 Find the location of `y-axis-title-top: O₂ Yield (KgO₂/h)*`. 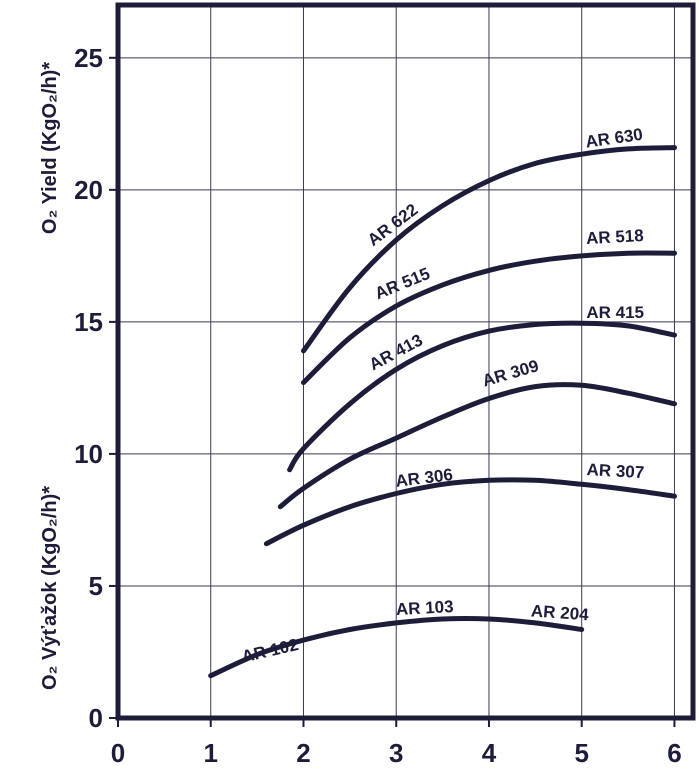

y-axis-title-top: O₂ Yield (KgO₂/h)* is located at coordinates (50, 148).